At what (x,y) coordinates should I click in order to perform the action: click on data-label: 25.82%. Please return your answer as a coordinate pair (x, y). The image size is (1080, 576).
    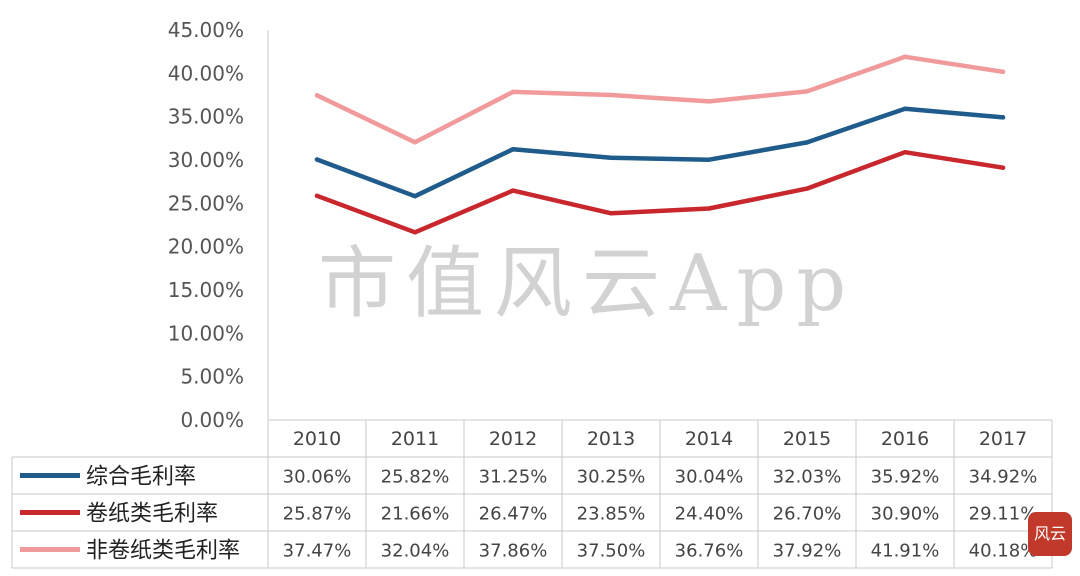
    Looking at the image, I should click on (415, 477).